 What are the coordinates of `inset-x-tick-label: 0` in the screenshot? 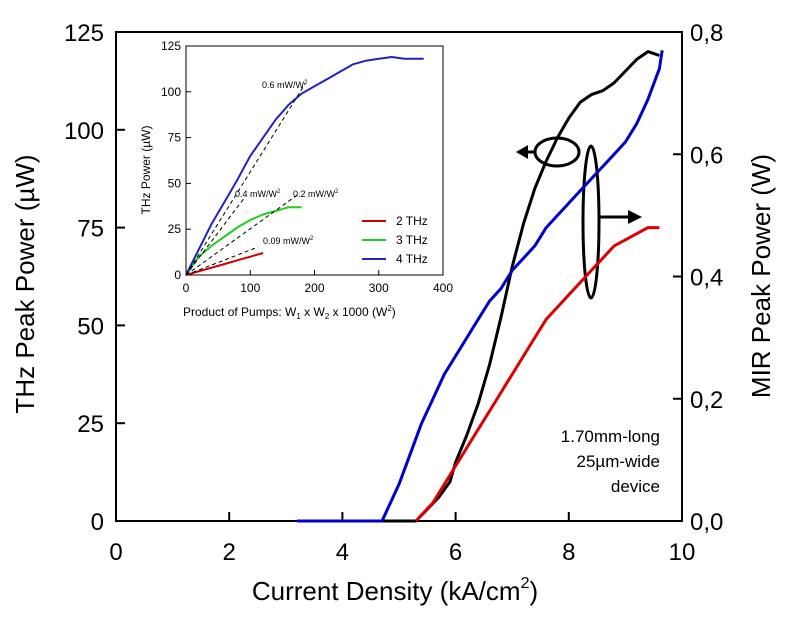 It's located at (186, 288).